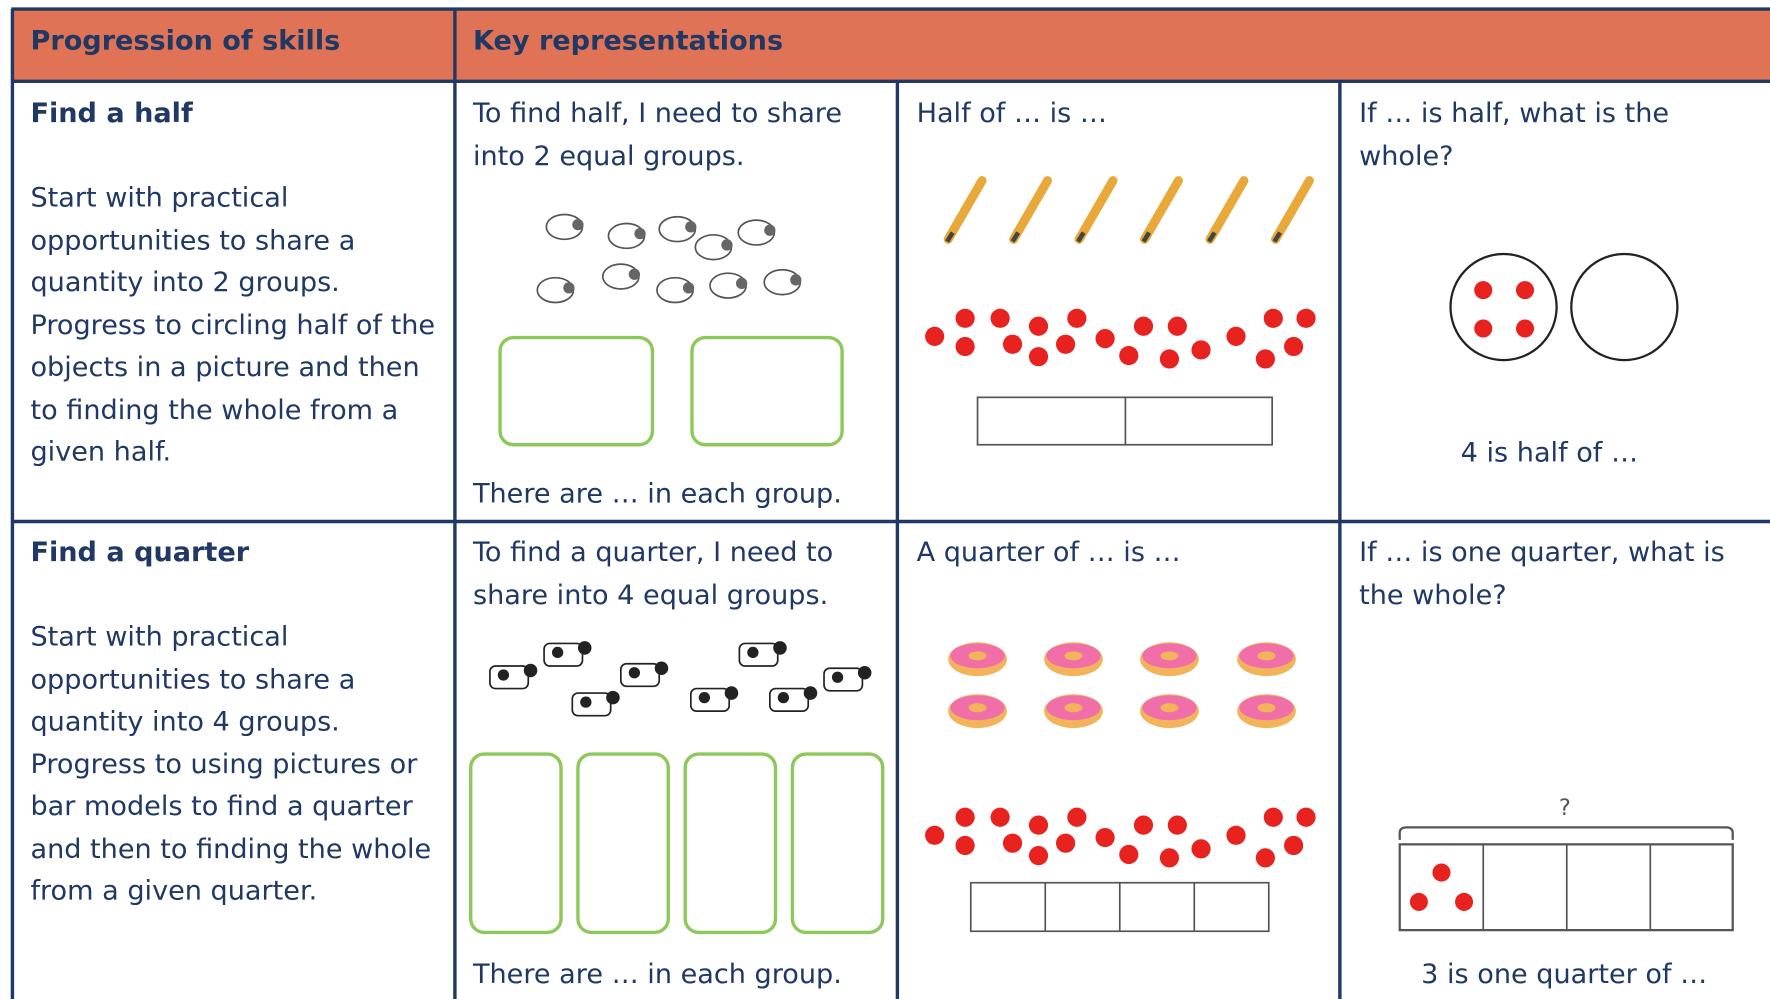 The height and width of the screenshot is (999, 1770). I want to click on unknown-label: ?, so click(1564, 807).